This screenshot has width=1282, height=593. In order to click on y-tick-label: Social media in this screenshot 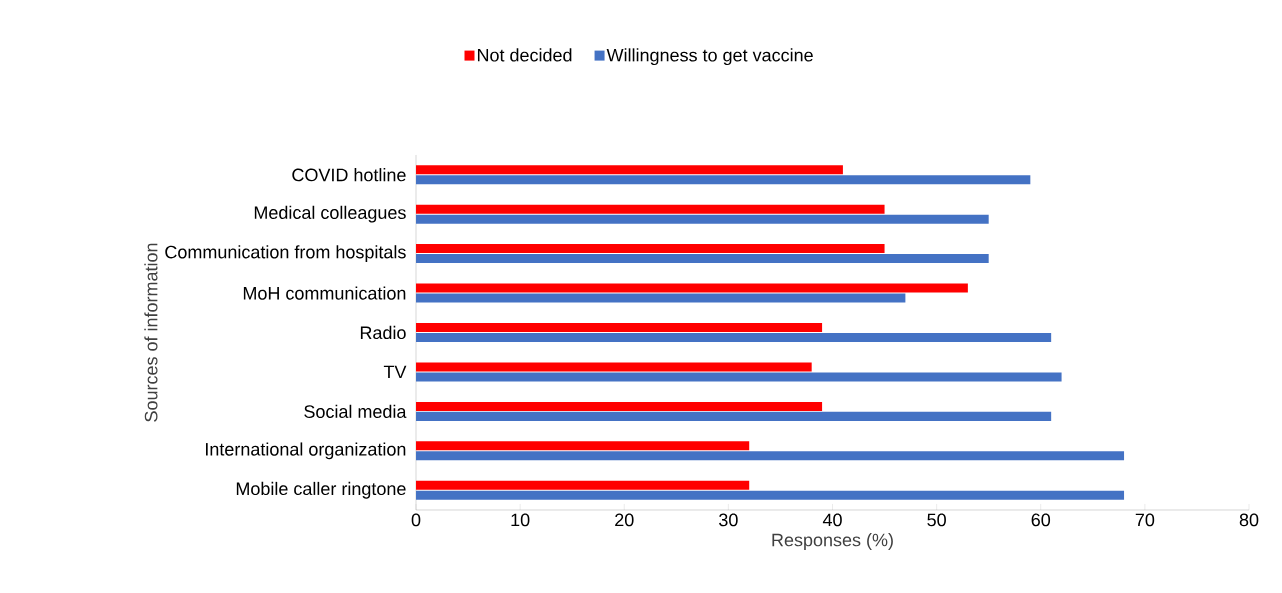, I will do `click(355, 411)`.